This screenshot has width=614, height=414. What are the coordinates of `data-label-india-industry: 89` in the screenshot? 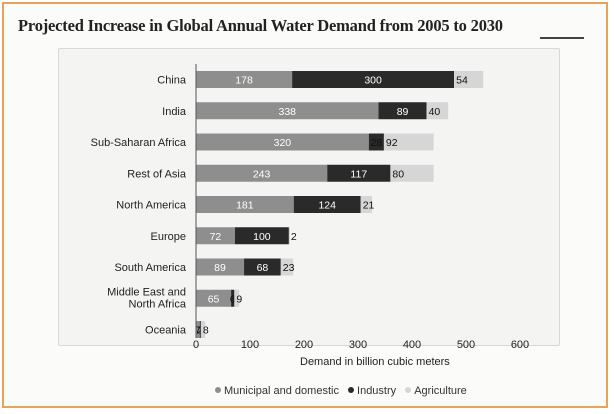 It's located at (403, 112).